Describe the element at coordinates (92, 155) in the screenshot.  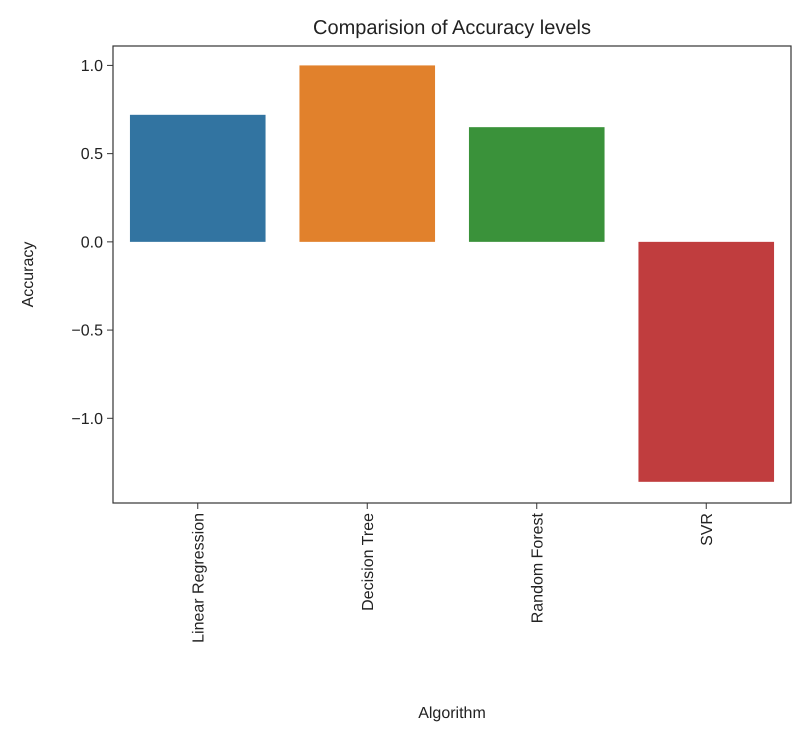
I see `y-tick-label: 0.5` at that location.